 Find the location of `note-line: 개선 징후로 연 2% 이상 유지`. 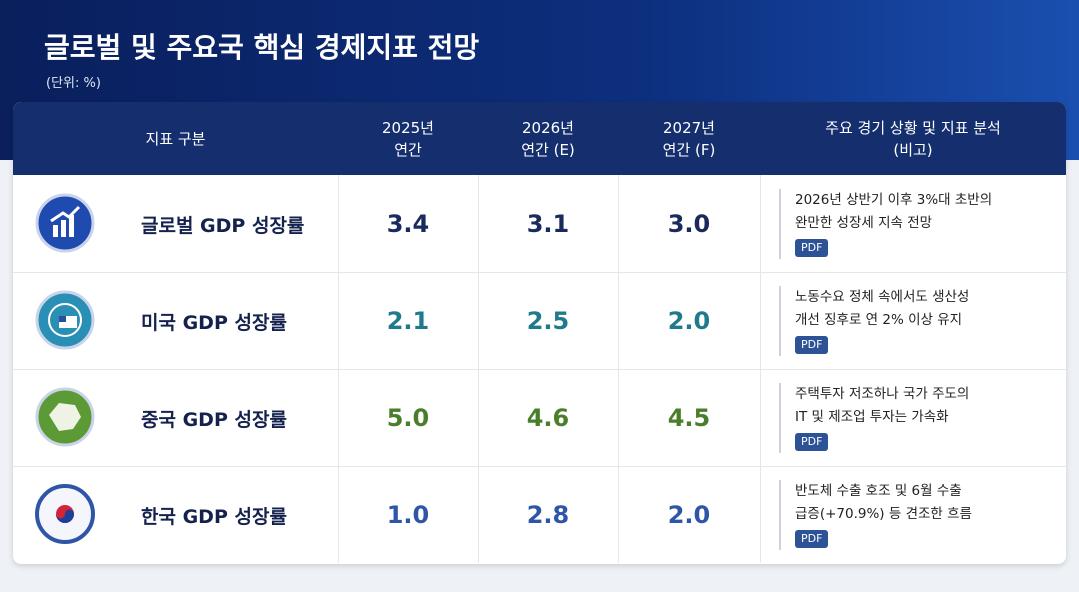

note-line: 개선 징후로 연 2% 이상 유지 is located at coordinates (879, 320).